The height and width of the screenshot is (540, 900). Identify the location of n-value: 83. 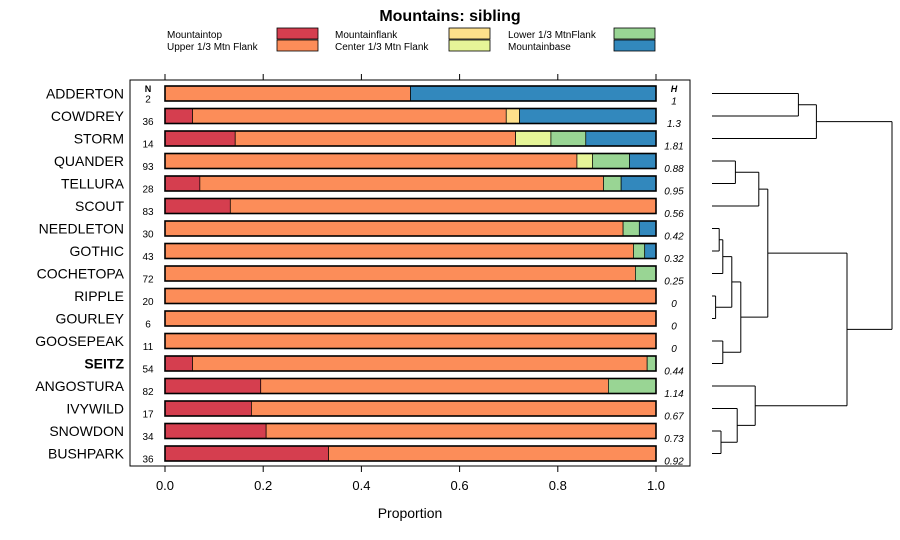
(148, 212).